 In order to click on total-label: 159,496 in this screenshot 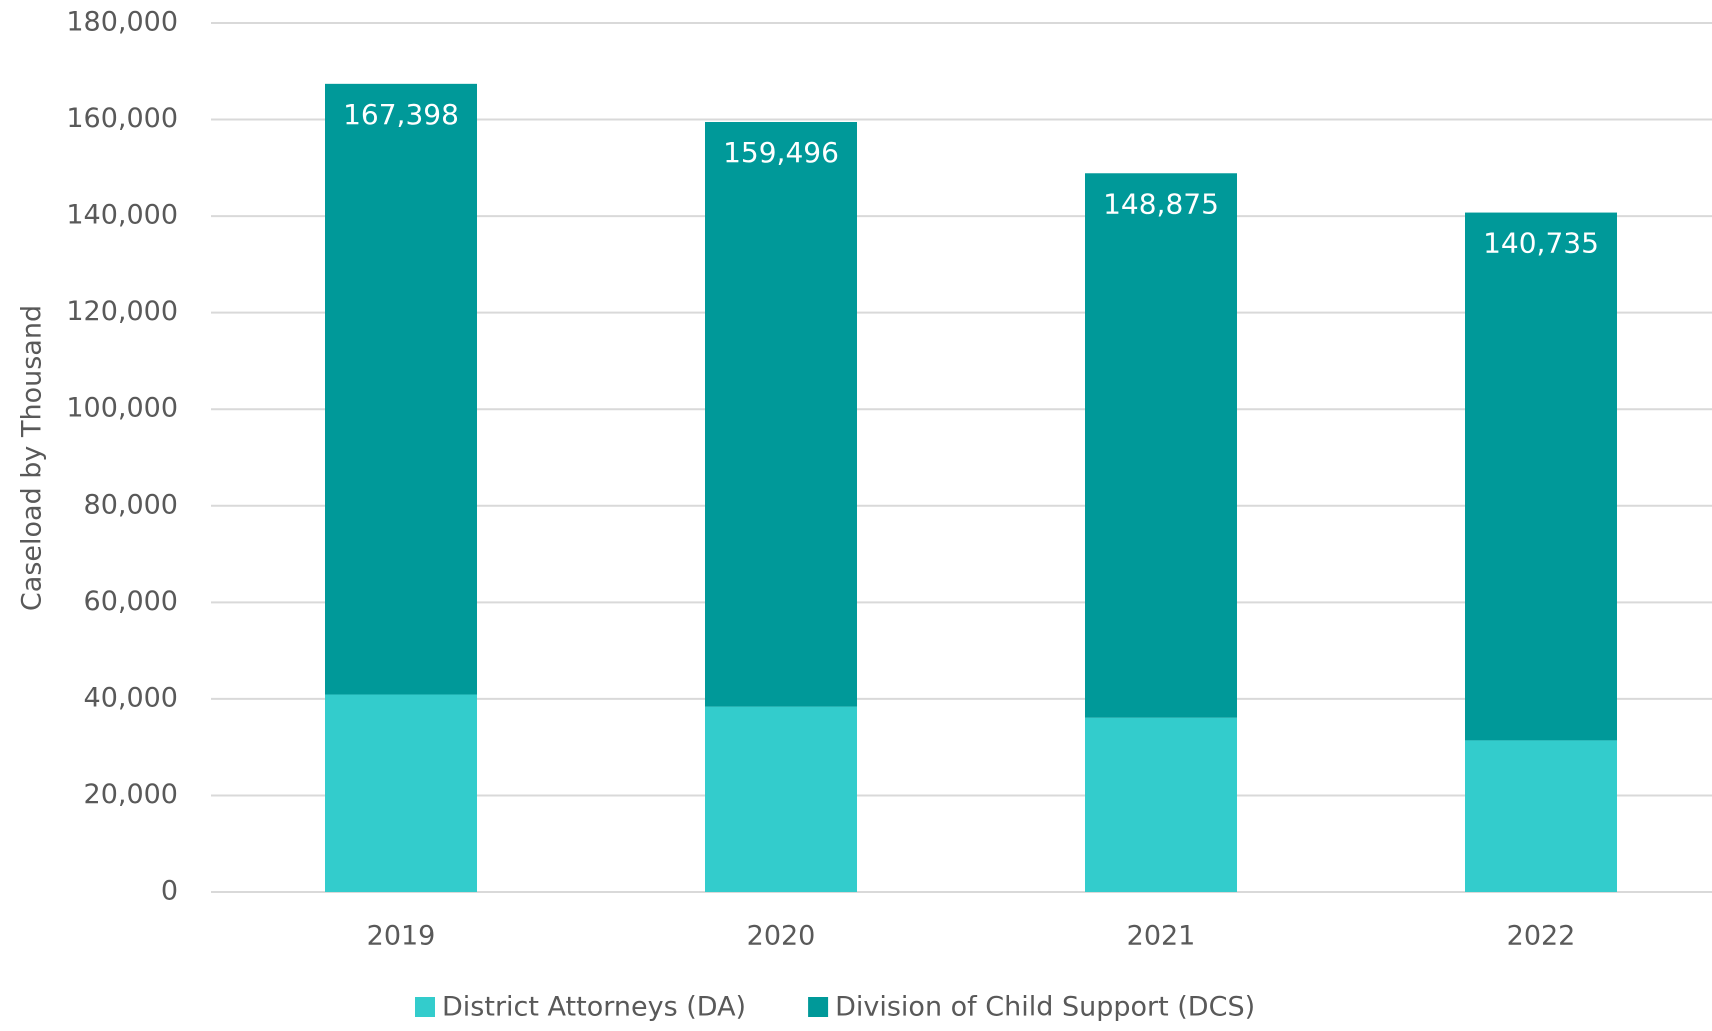, I will do `click(781, 152)`.